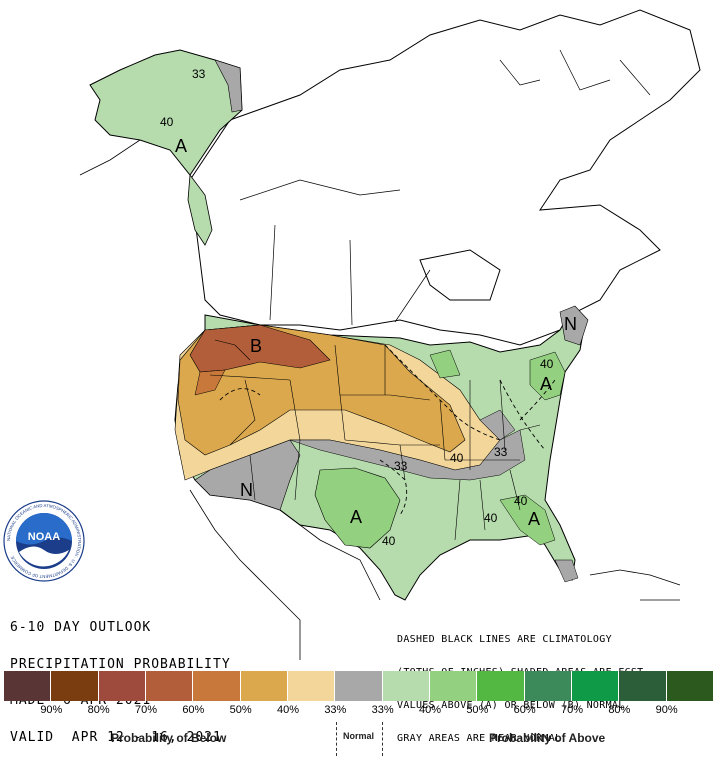 This screenshot has height=759, width=719. I want to click on label-east-above: A, so click(546, 384).